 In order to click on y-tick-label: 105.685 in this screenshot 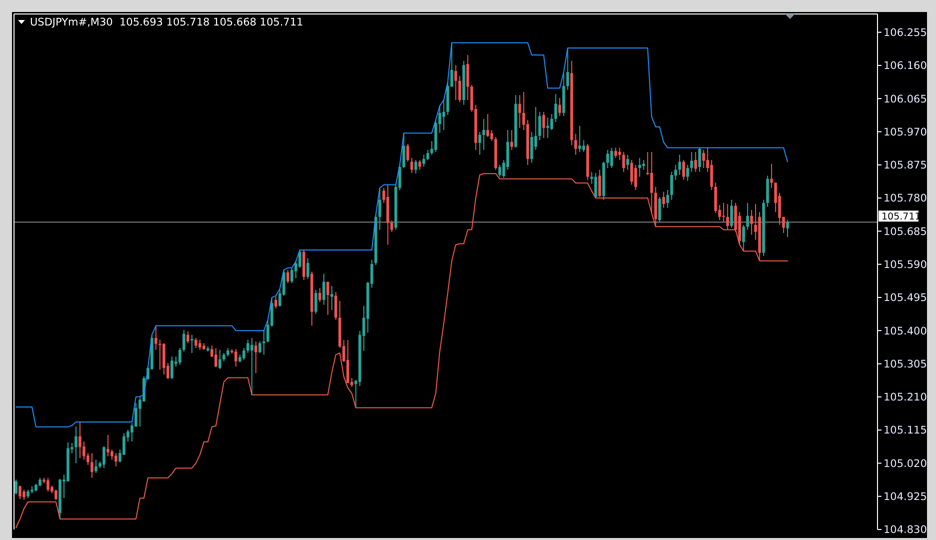, I will do `click(905, 232)`.